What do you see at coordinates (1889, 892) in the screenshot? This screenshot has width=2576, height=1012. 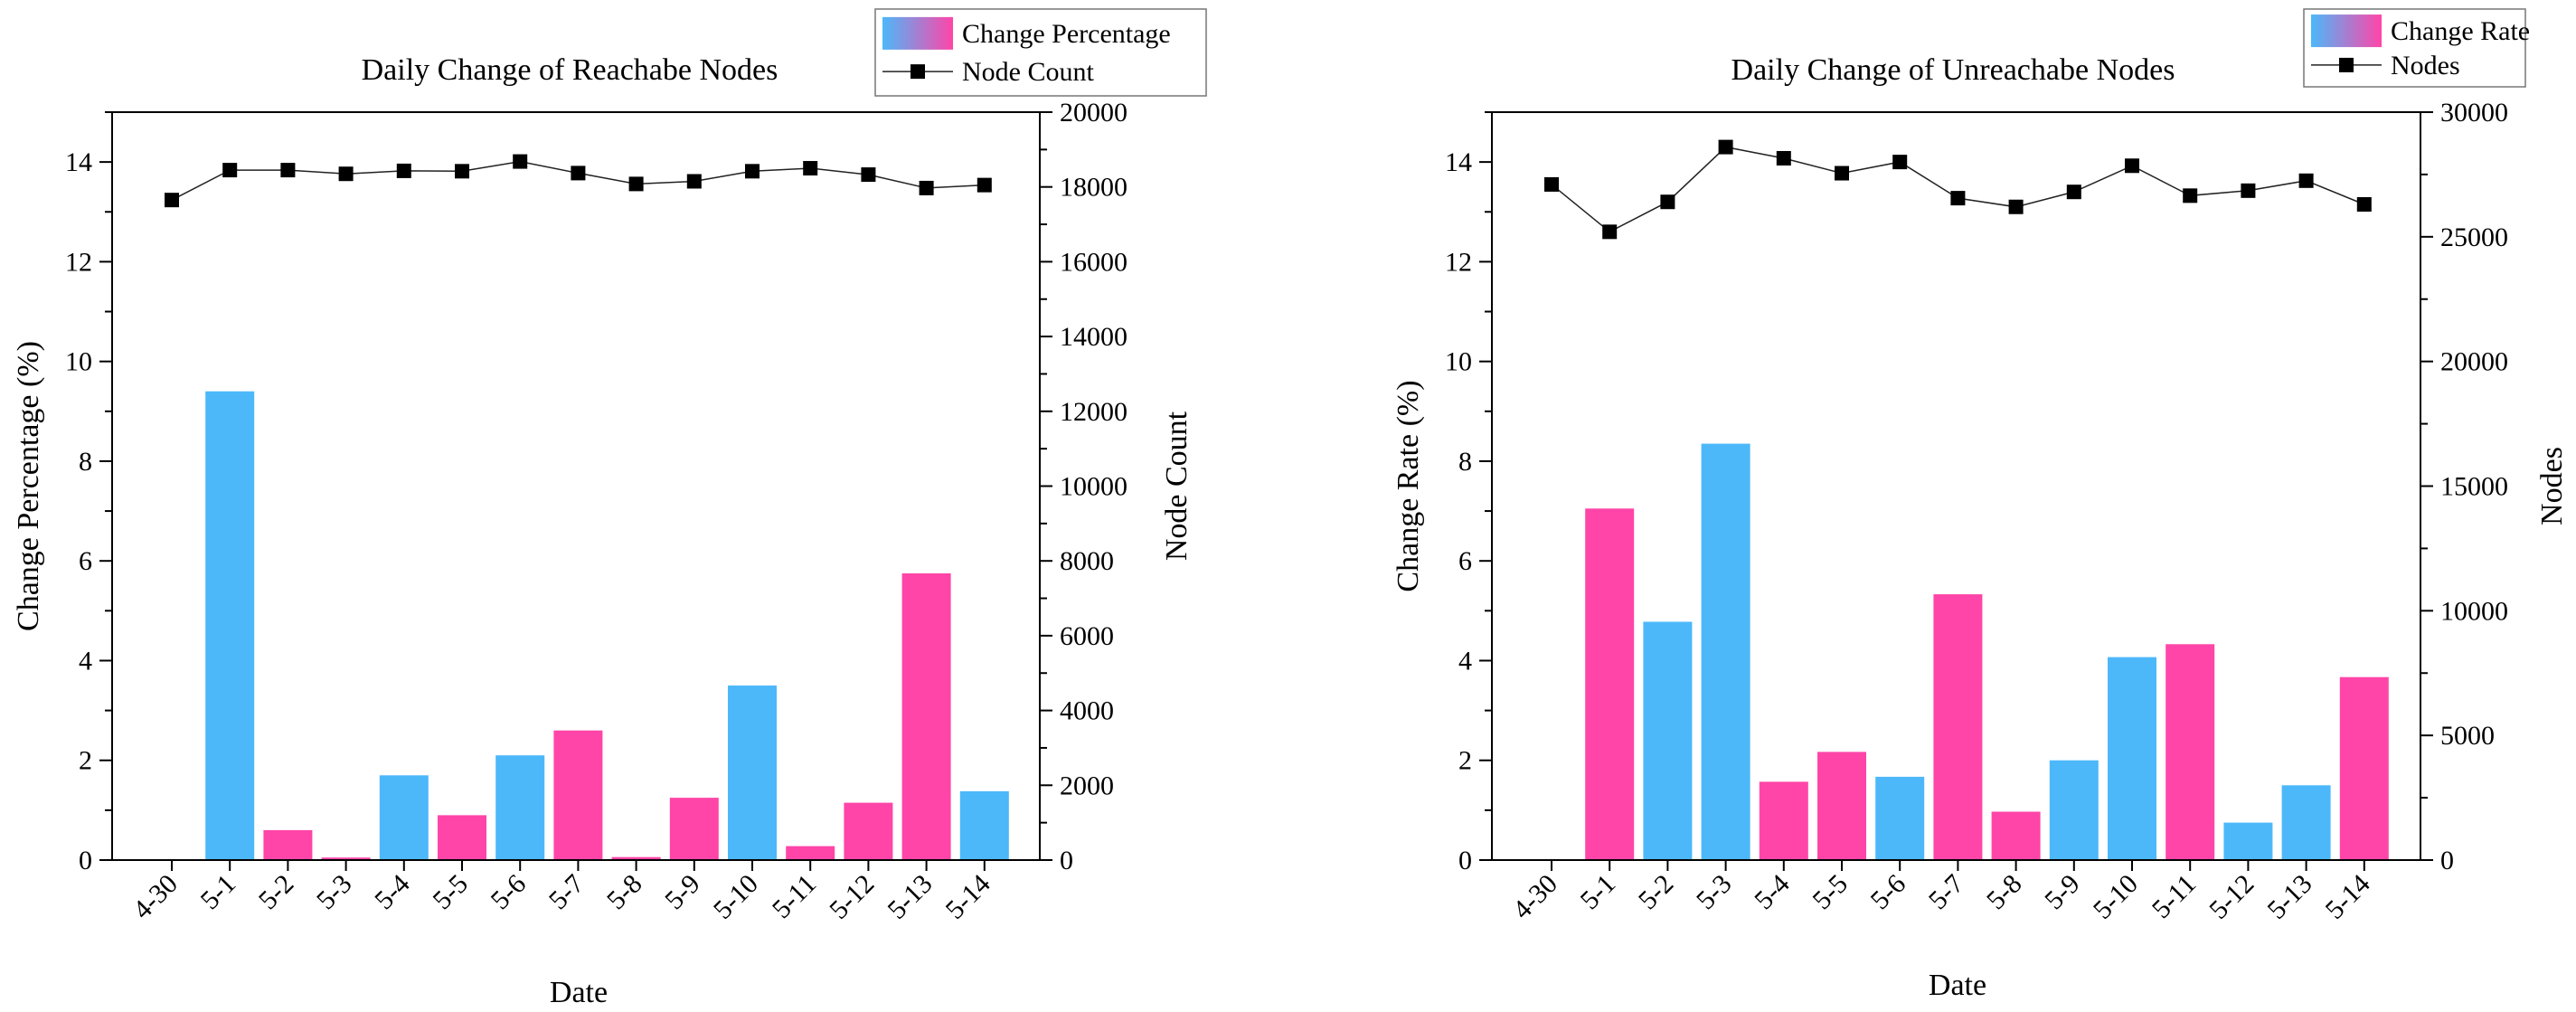 I see `x-tick-label-5-6: 5-6` at bounding box center [1889, 892].